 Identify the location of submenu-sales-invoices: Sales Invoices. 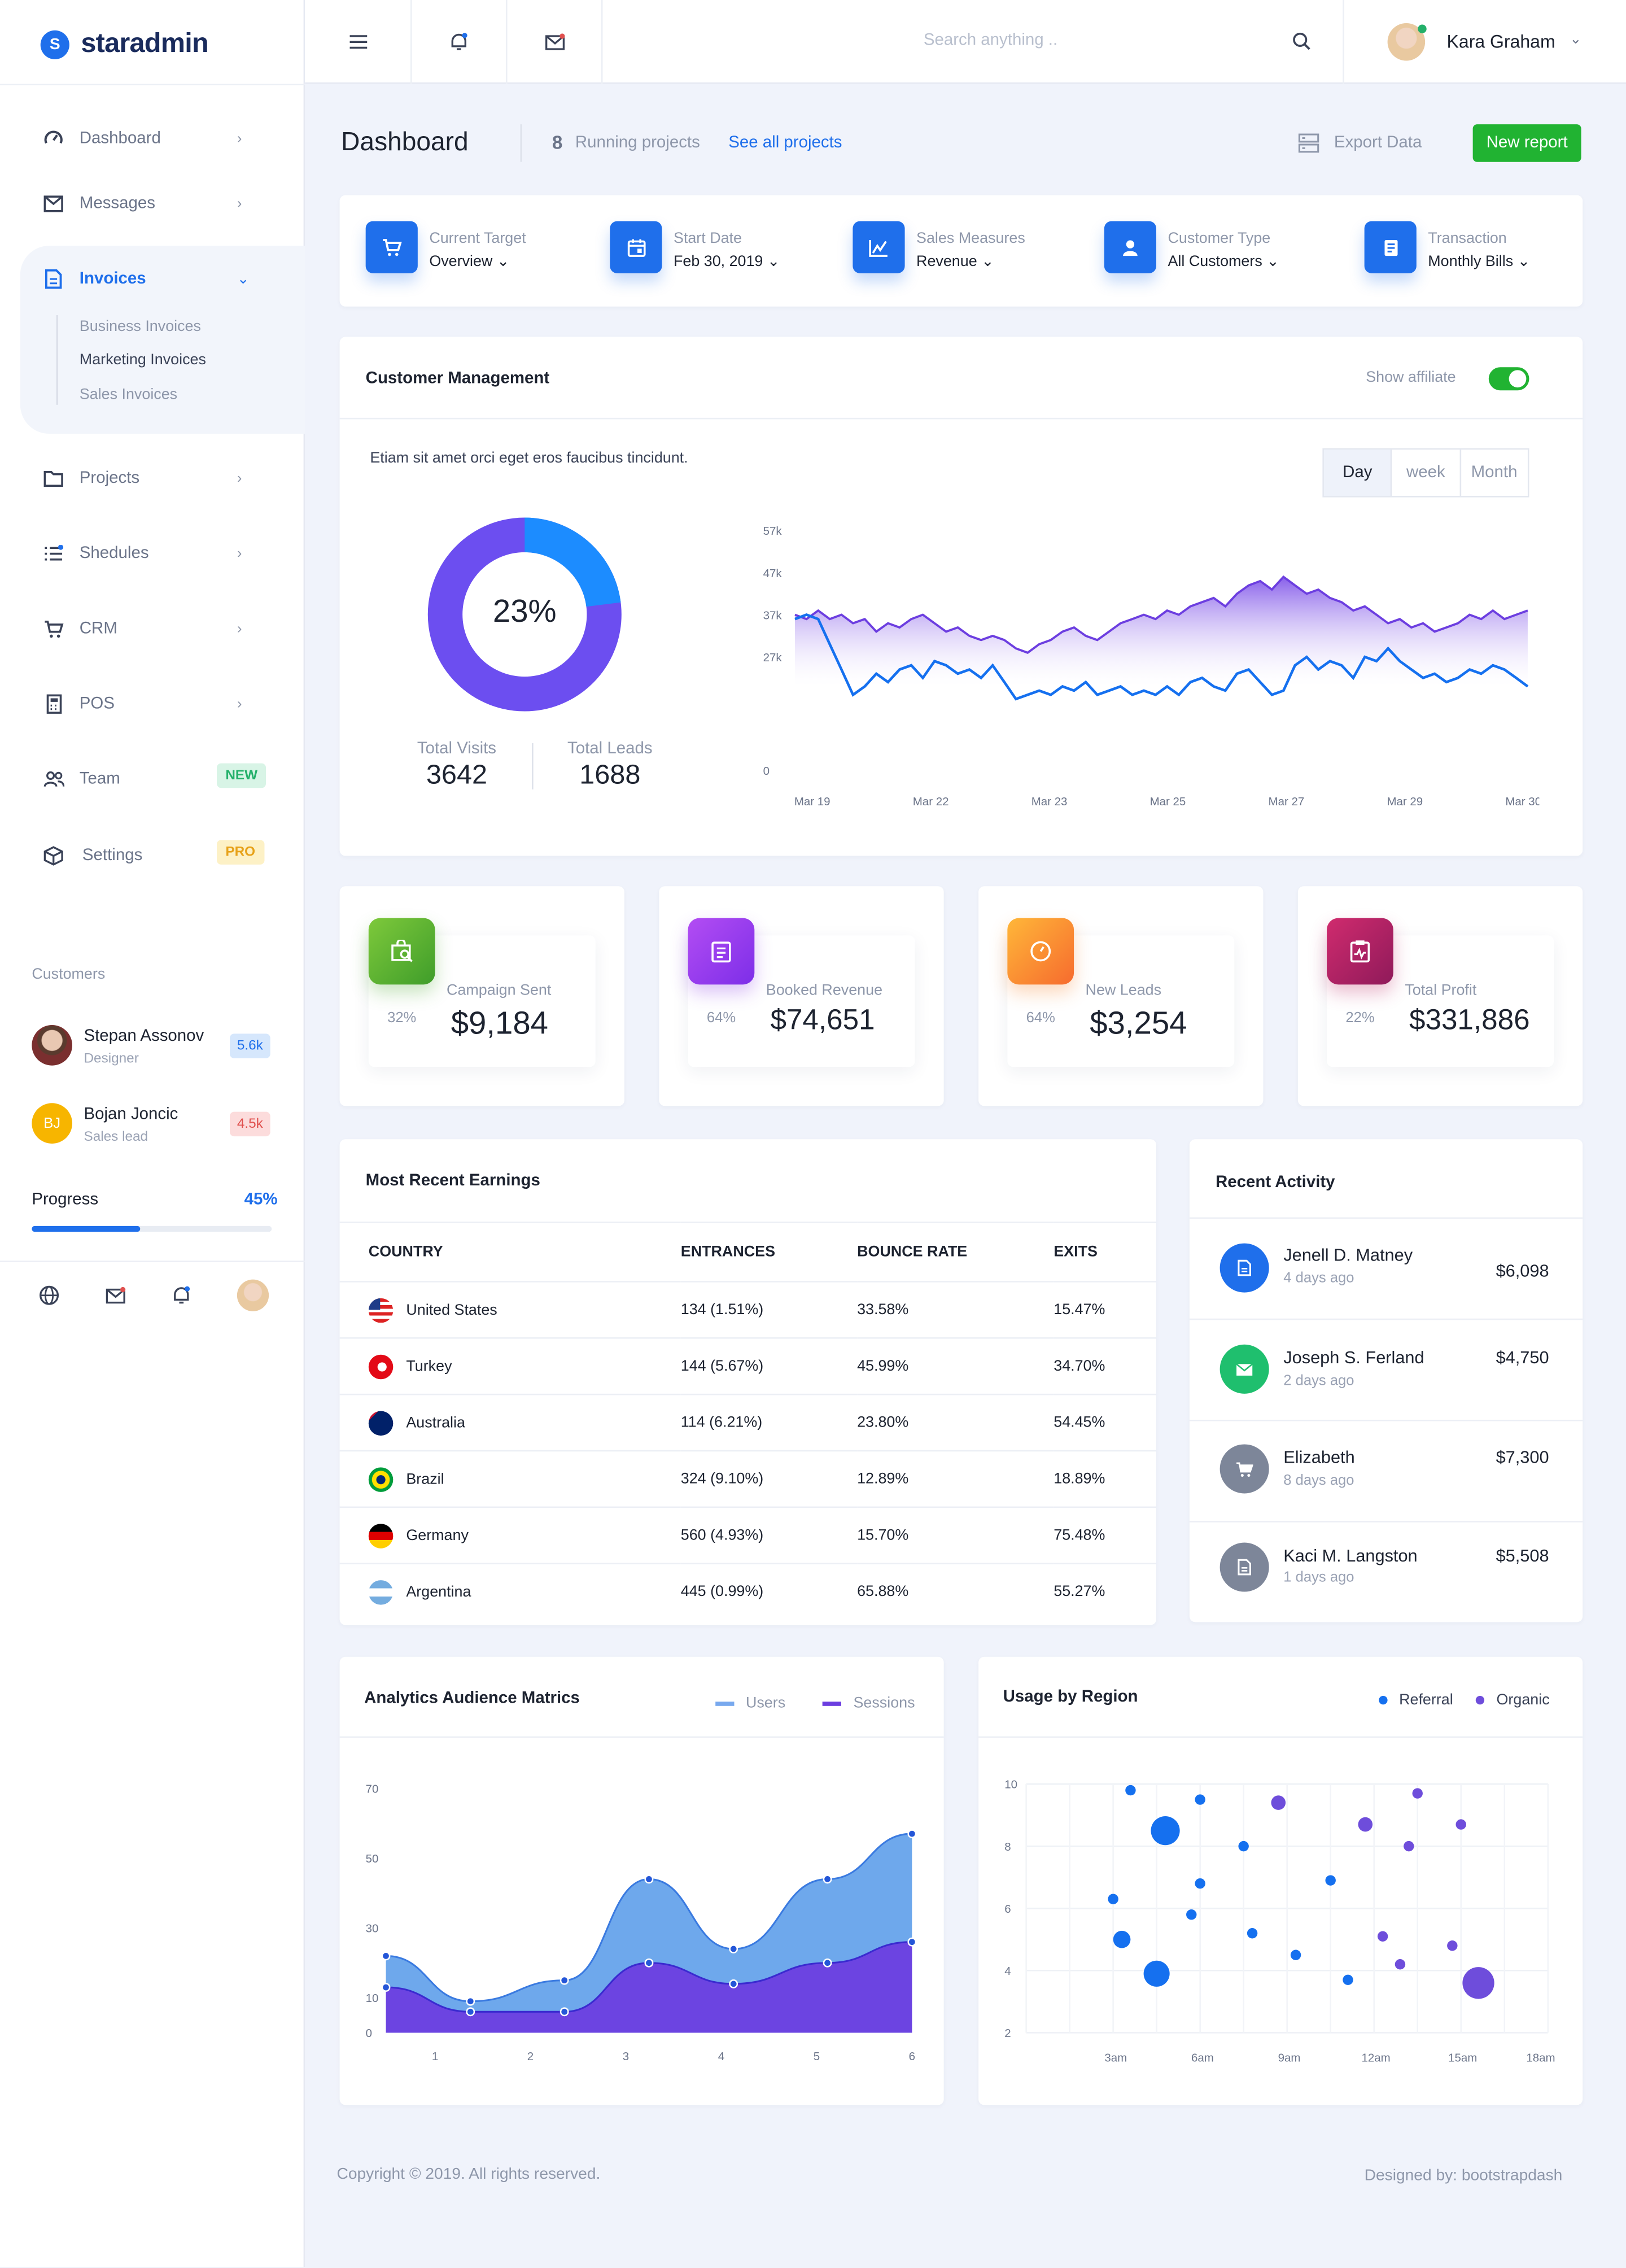
(128, 395).